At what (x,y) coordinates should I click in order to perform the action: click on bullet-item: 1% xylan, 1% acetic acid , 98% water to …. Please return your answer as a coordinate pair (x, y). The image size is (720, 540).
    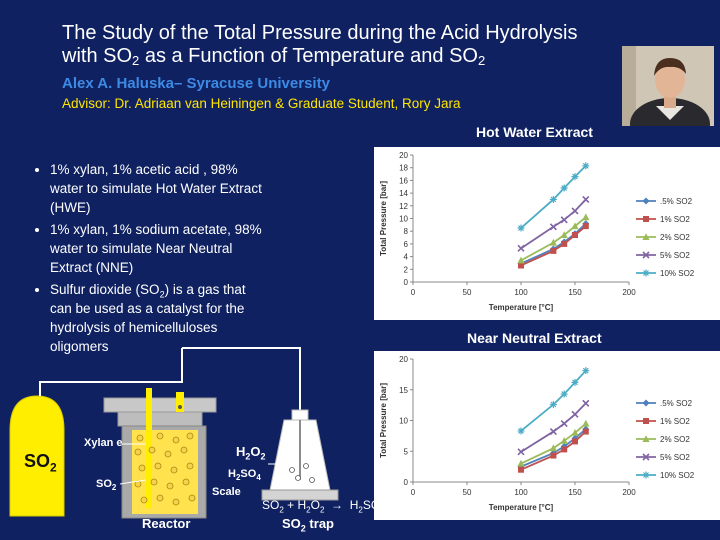
    Looking at the image, I should click on (159, 188).